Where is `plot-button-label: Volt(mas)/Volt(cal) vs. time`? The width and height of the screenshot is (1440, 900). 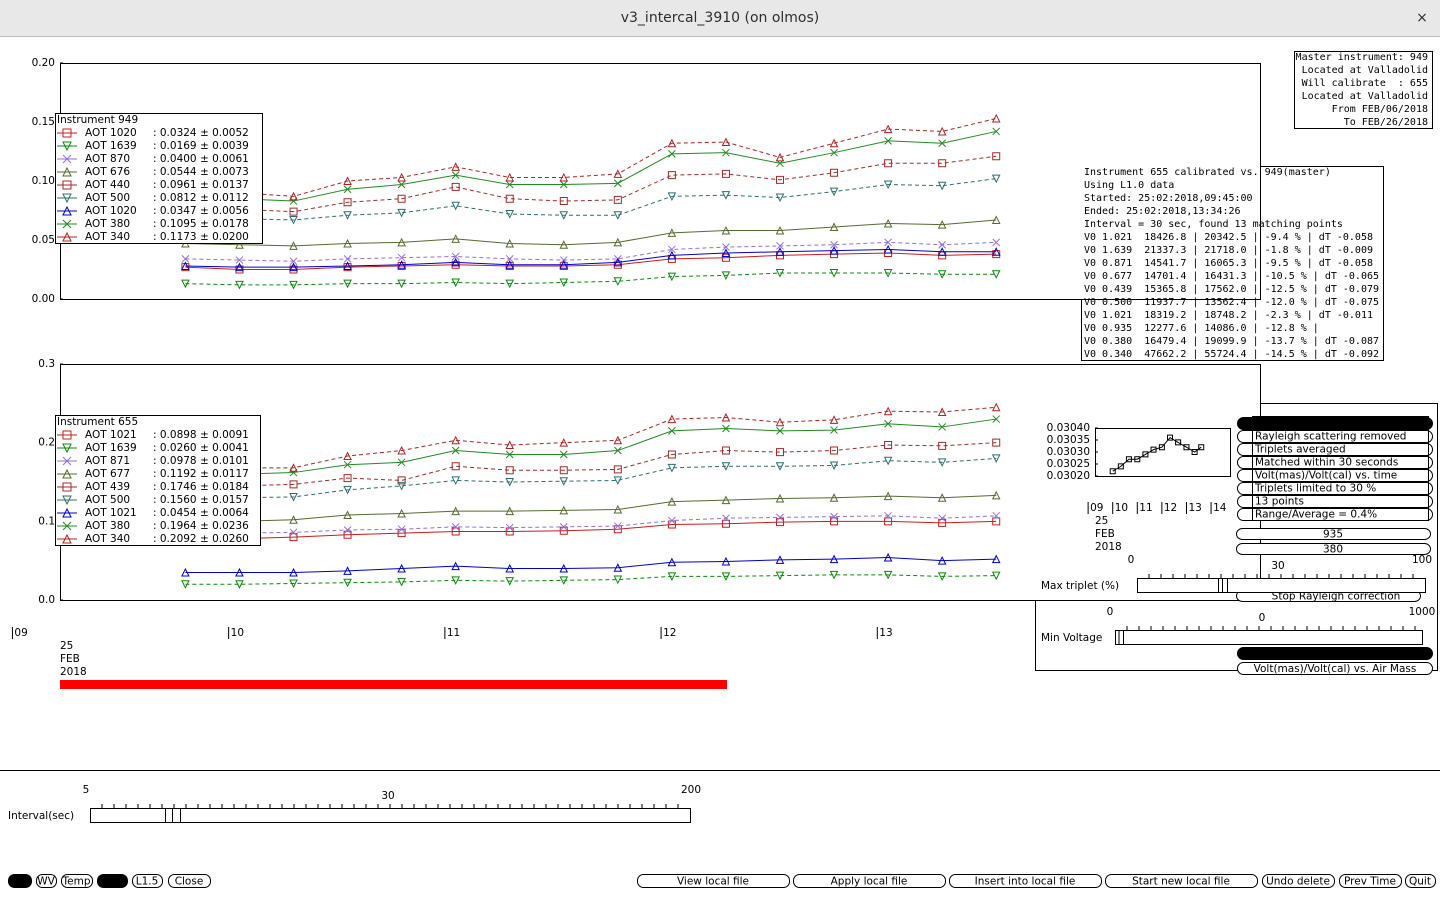 plot-button-label: Volt(mas)/Volt(cal) vs. time is located at coordinates (1335, 654).